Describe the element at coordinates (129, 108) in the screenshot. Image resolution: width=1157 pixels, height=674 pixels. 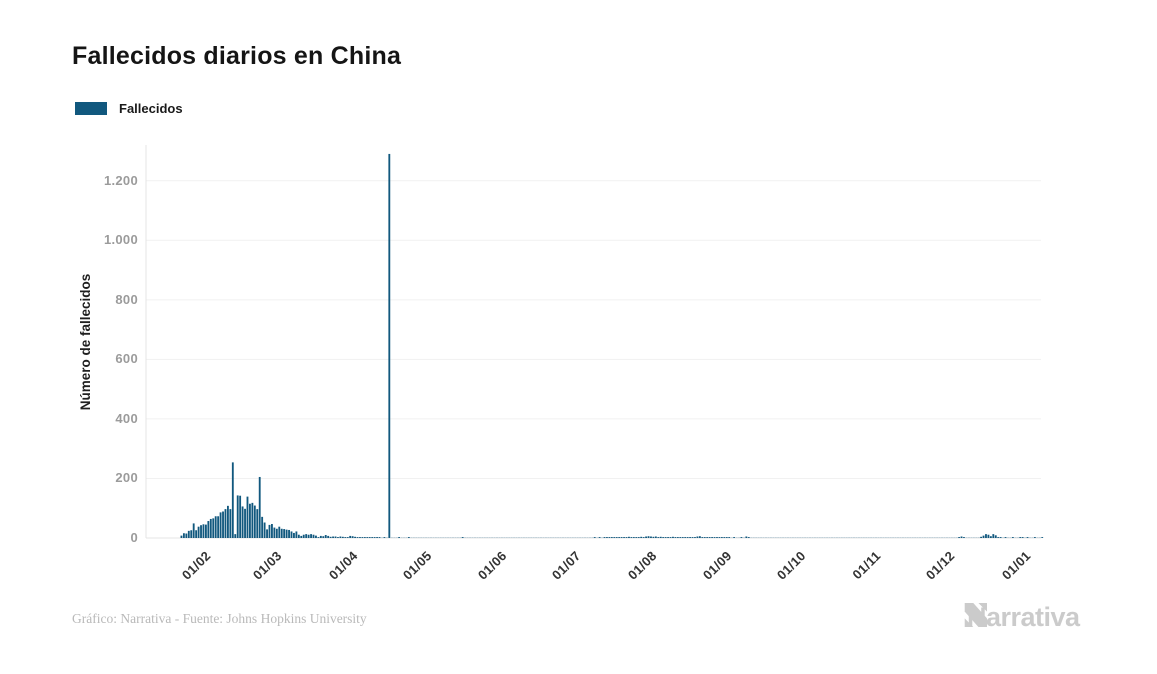
I see `legend-item-fallecidos: Fallecidos` at that location.